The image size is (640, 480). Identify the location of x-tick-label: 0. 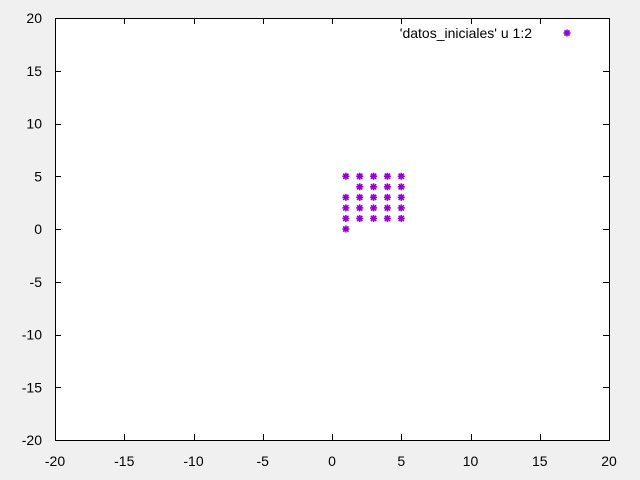
(332, 461).